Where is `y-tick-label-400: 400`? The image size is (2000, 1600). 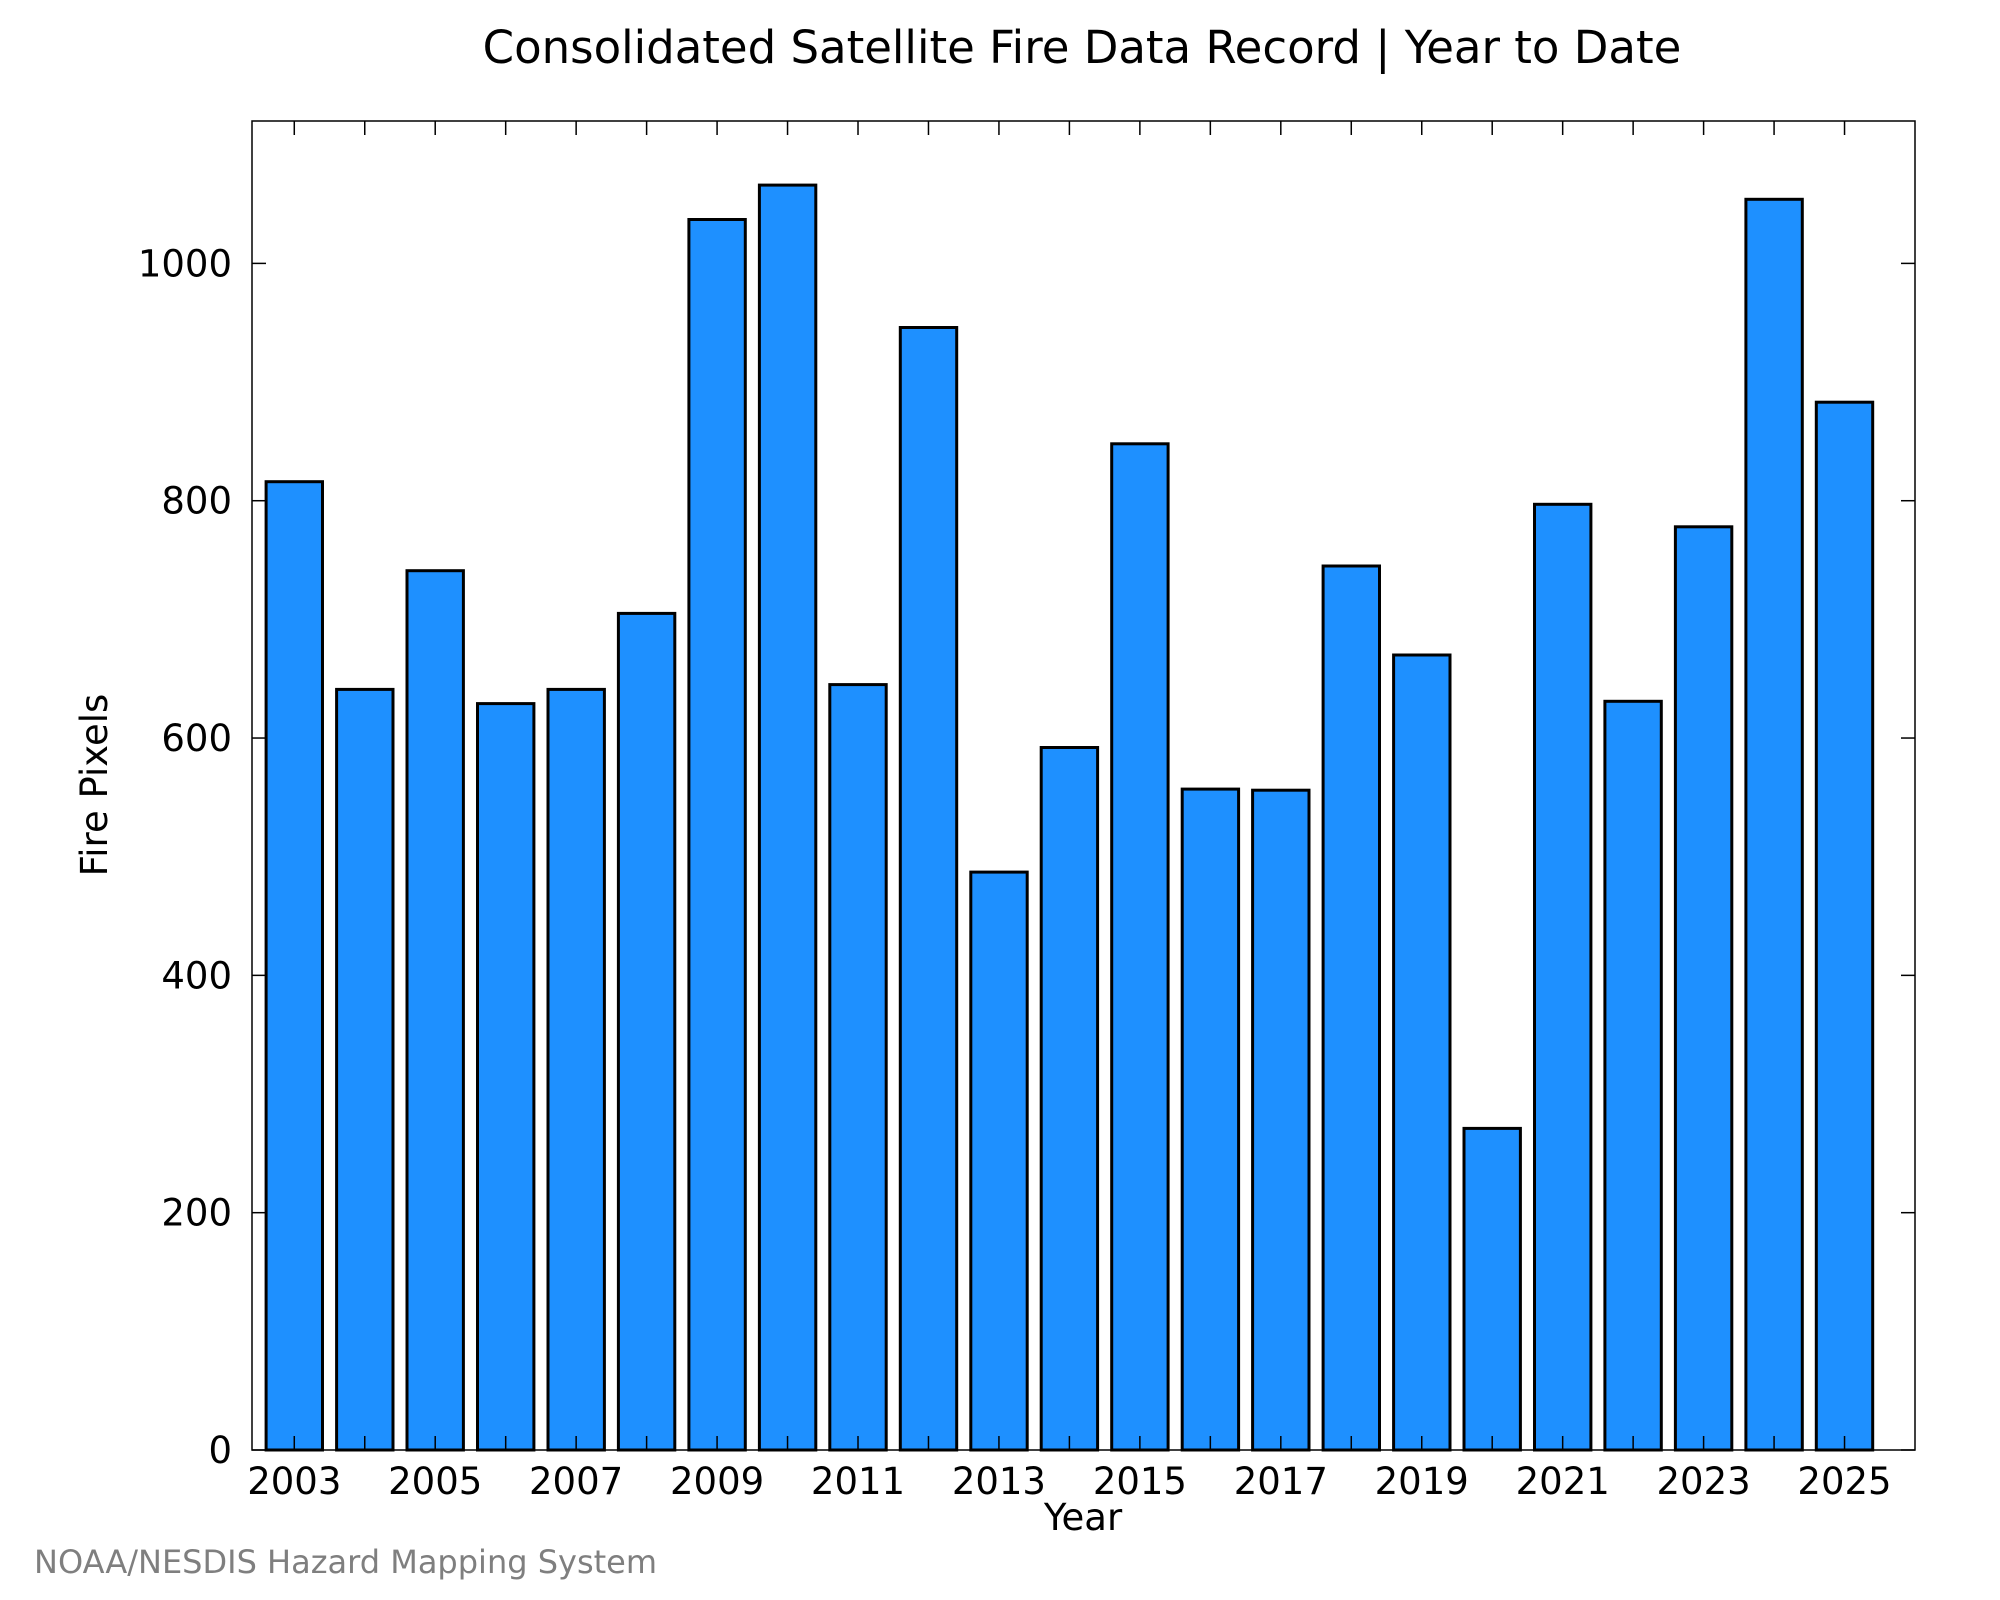
y-tick-label-400: 400 is located at coordinates (196, 975).